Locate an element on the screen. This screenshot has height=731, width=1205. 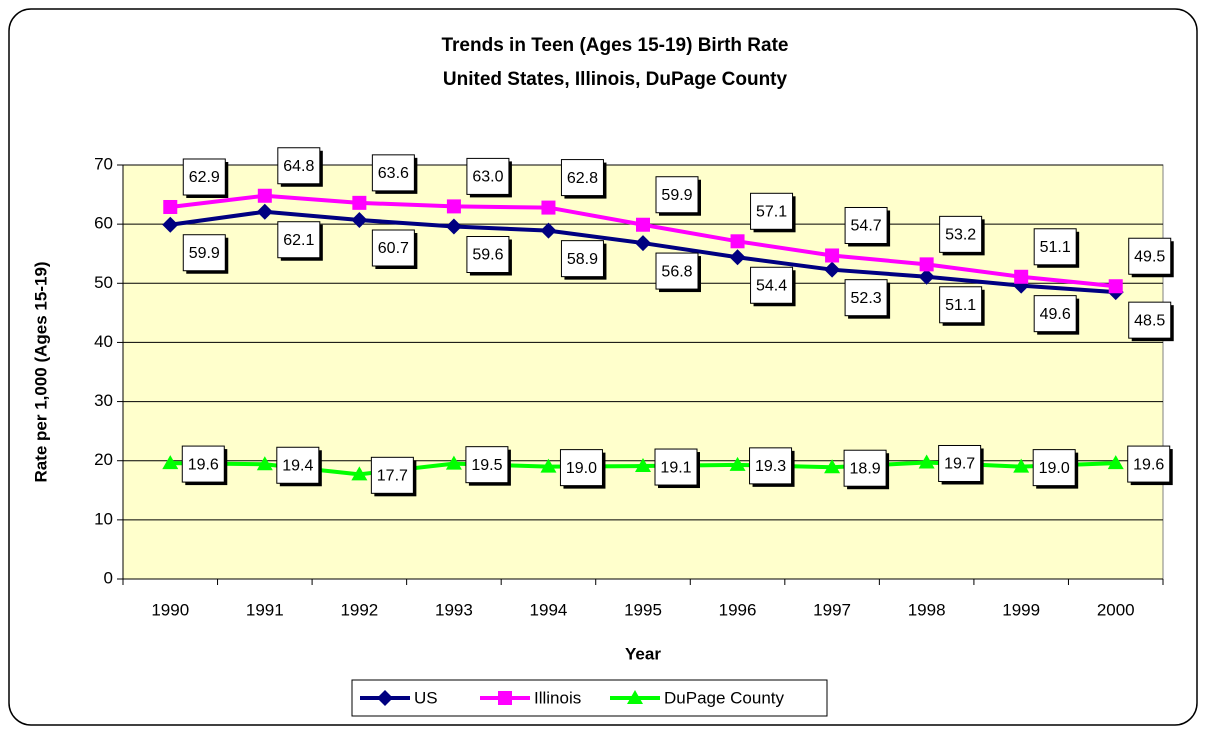
x-tick-label: 1996 is located at coordinates (738, 609).